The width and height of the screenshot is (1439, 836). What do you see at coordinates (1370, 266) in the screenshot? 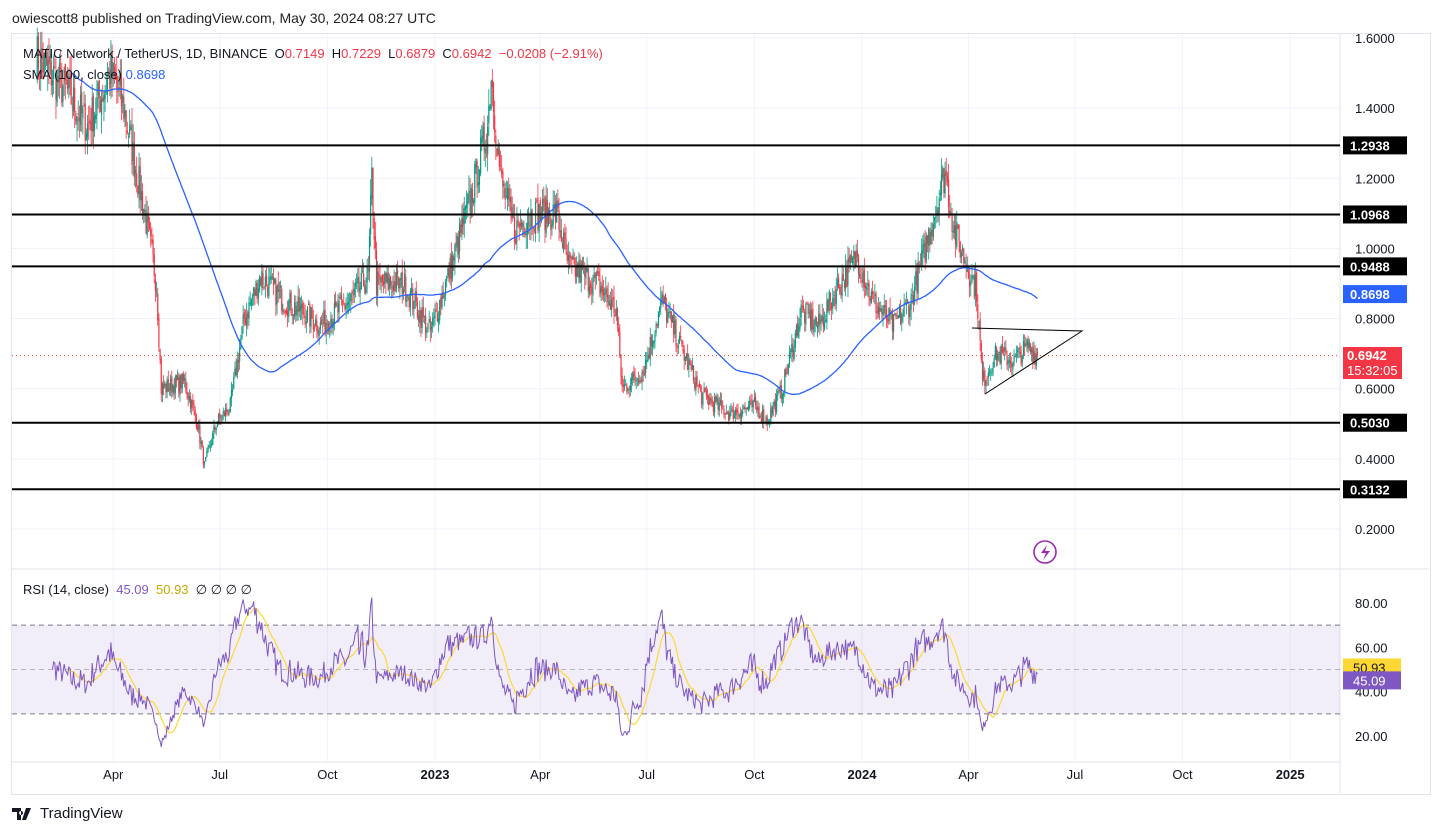
I see `level-tag-label: 0.9488` at bounding box center [1370, 266].